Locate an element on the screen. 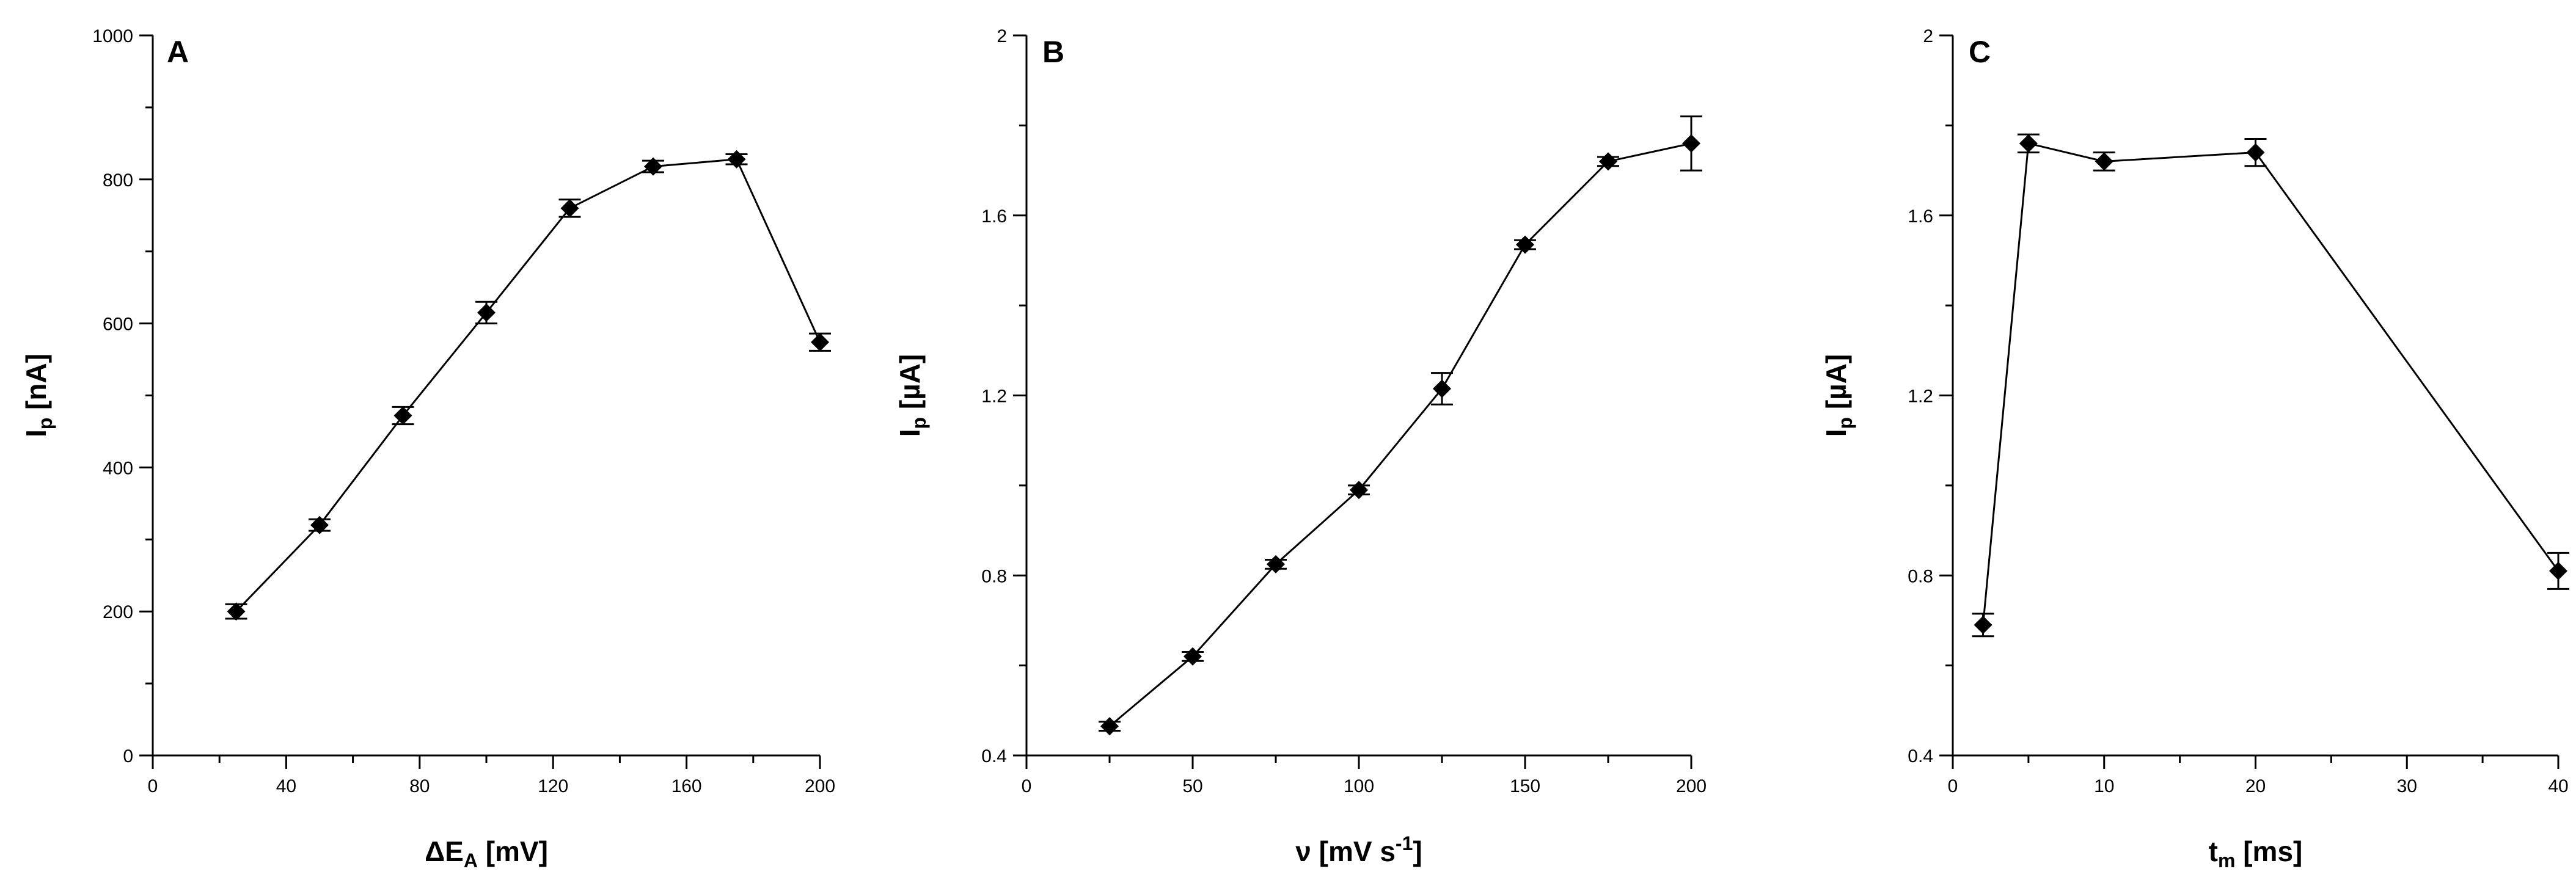  x-tick-label: 160 is located at coordinates (686, 786).